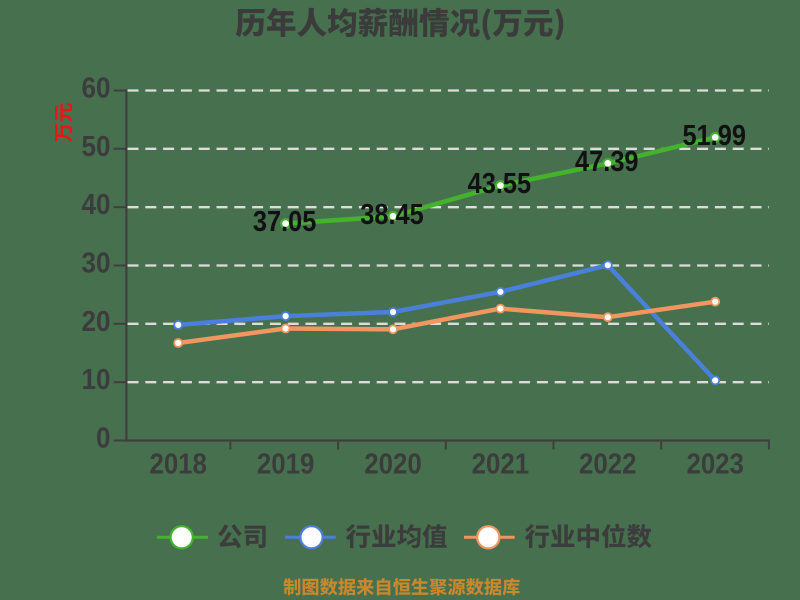 The image size is (800, 600). Describe the element at coordinates (96, 89) in the screenshot. I see `svg-text: 60` at that location.